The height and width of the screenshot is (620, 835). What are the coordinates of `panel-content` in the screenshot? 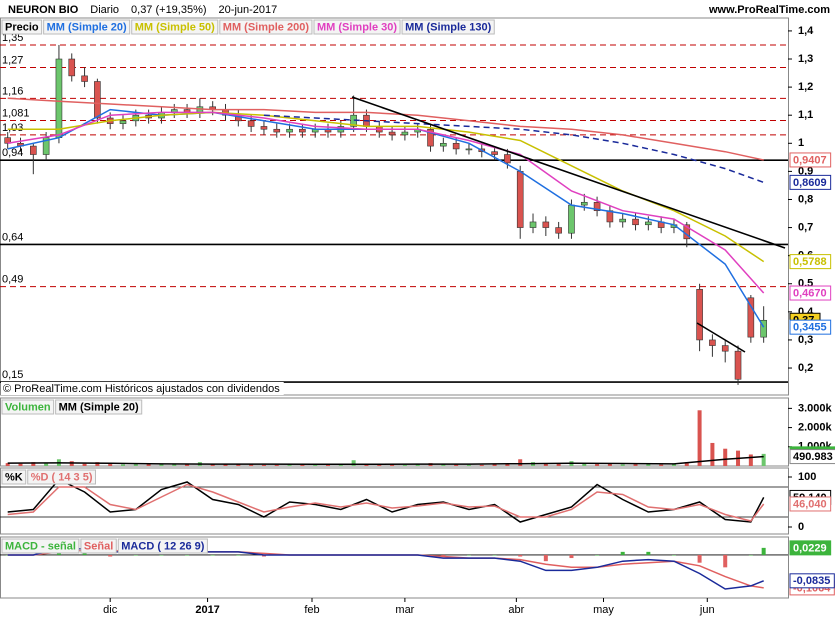 It's located at (394, 502).